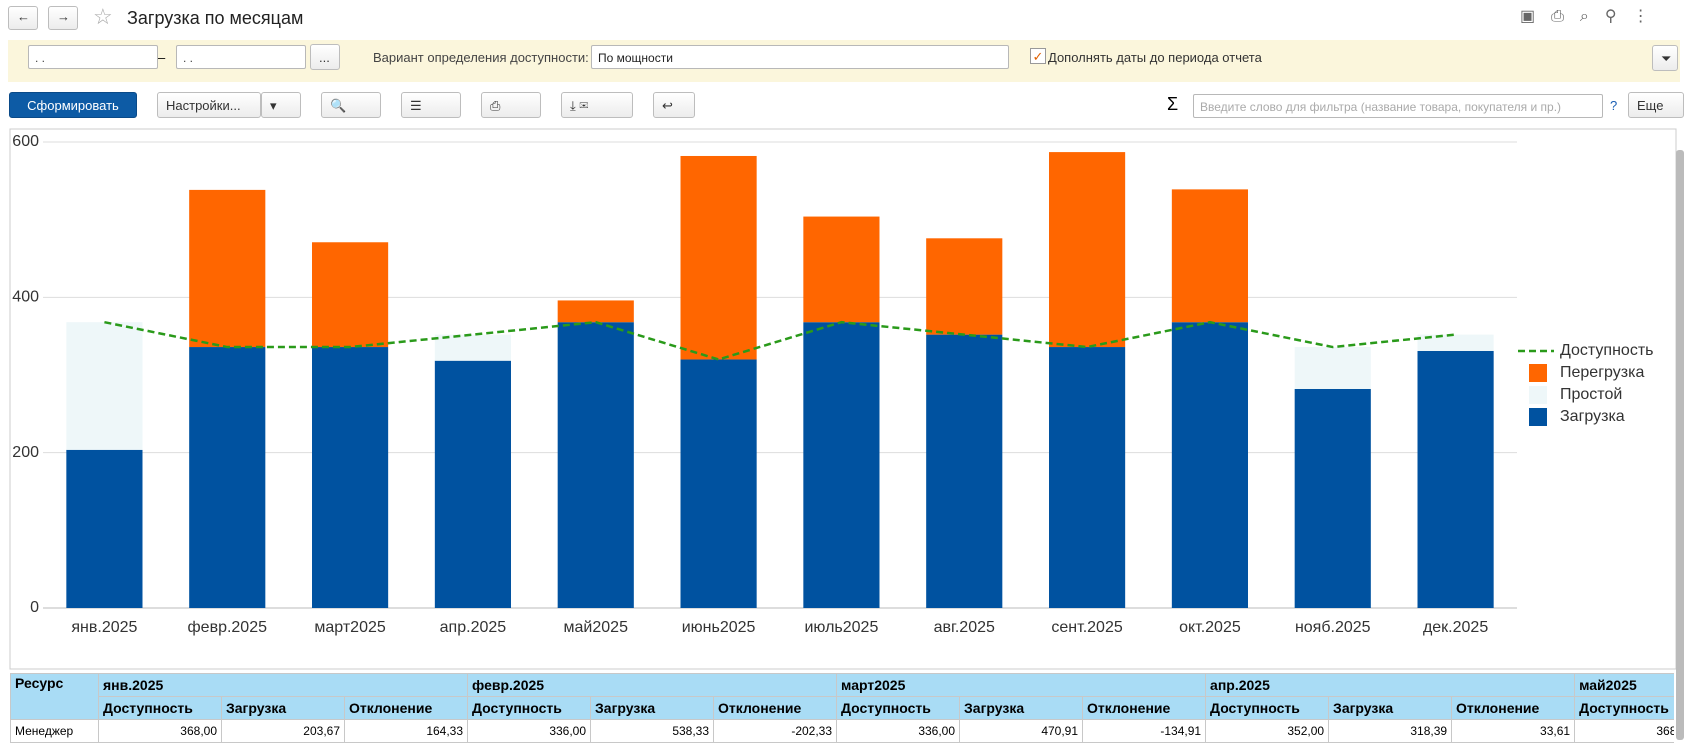 This screenshot has width=1687, height=744. Describe the element at coordinates (1021, 685) in the screenshot. I see `table-cell: март2025` at that location.